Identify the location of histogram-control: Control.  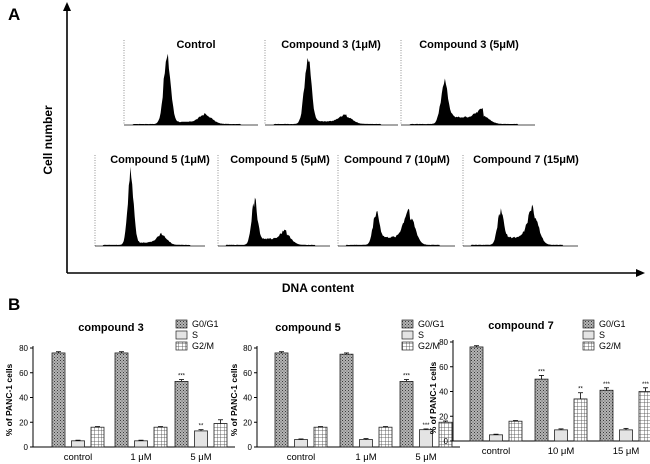
(190, 82).